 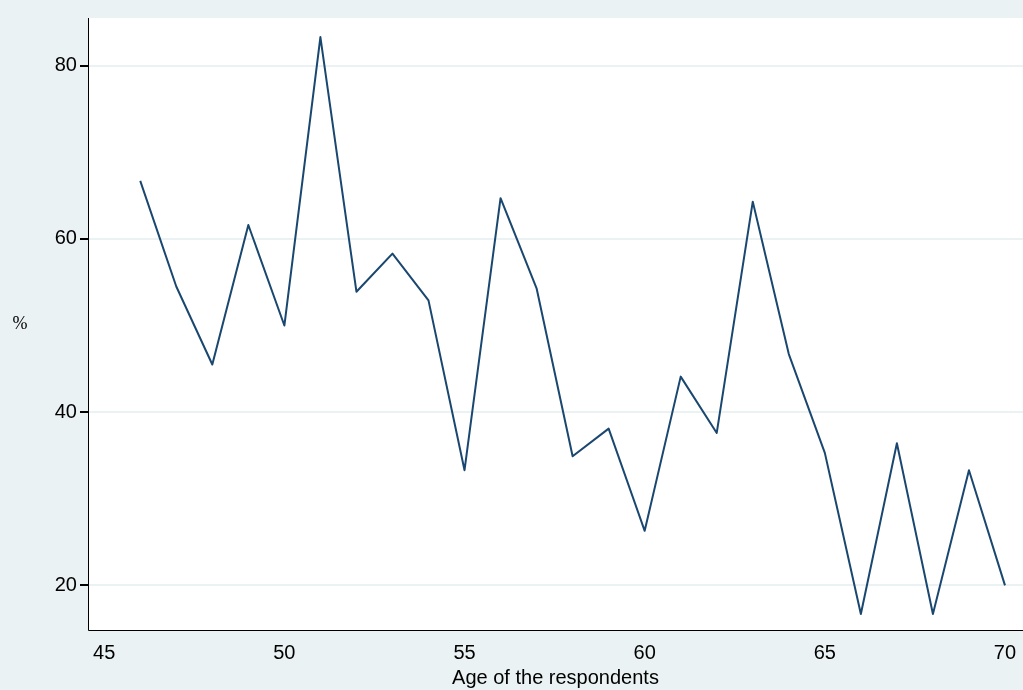 I want to click on x-tick-label: 60, so click(x=644, y=651).